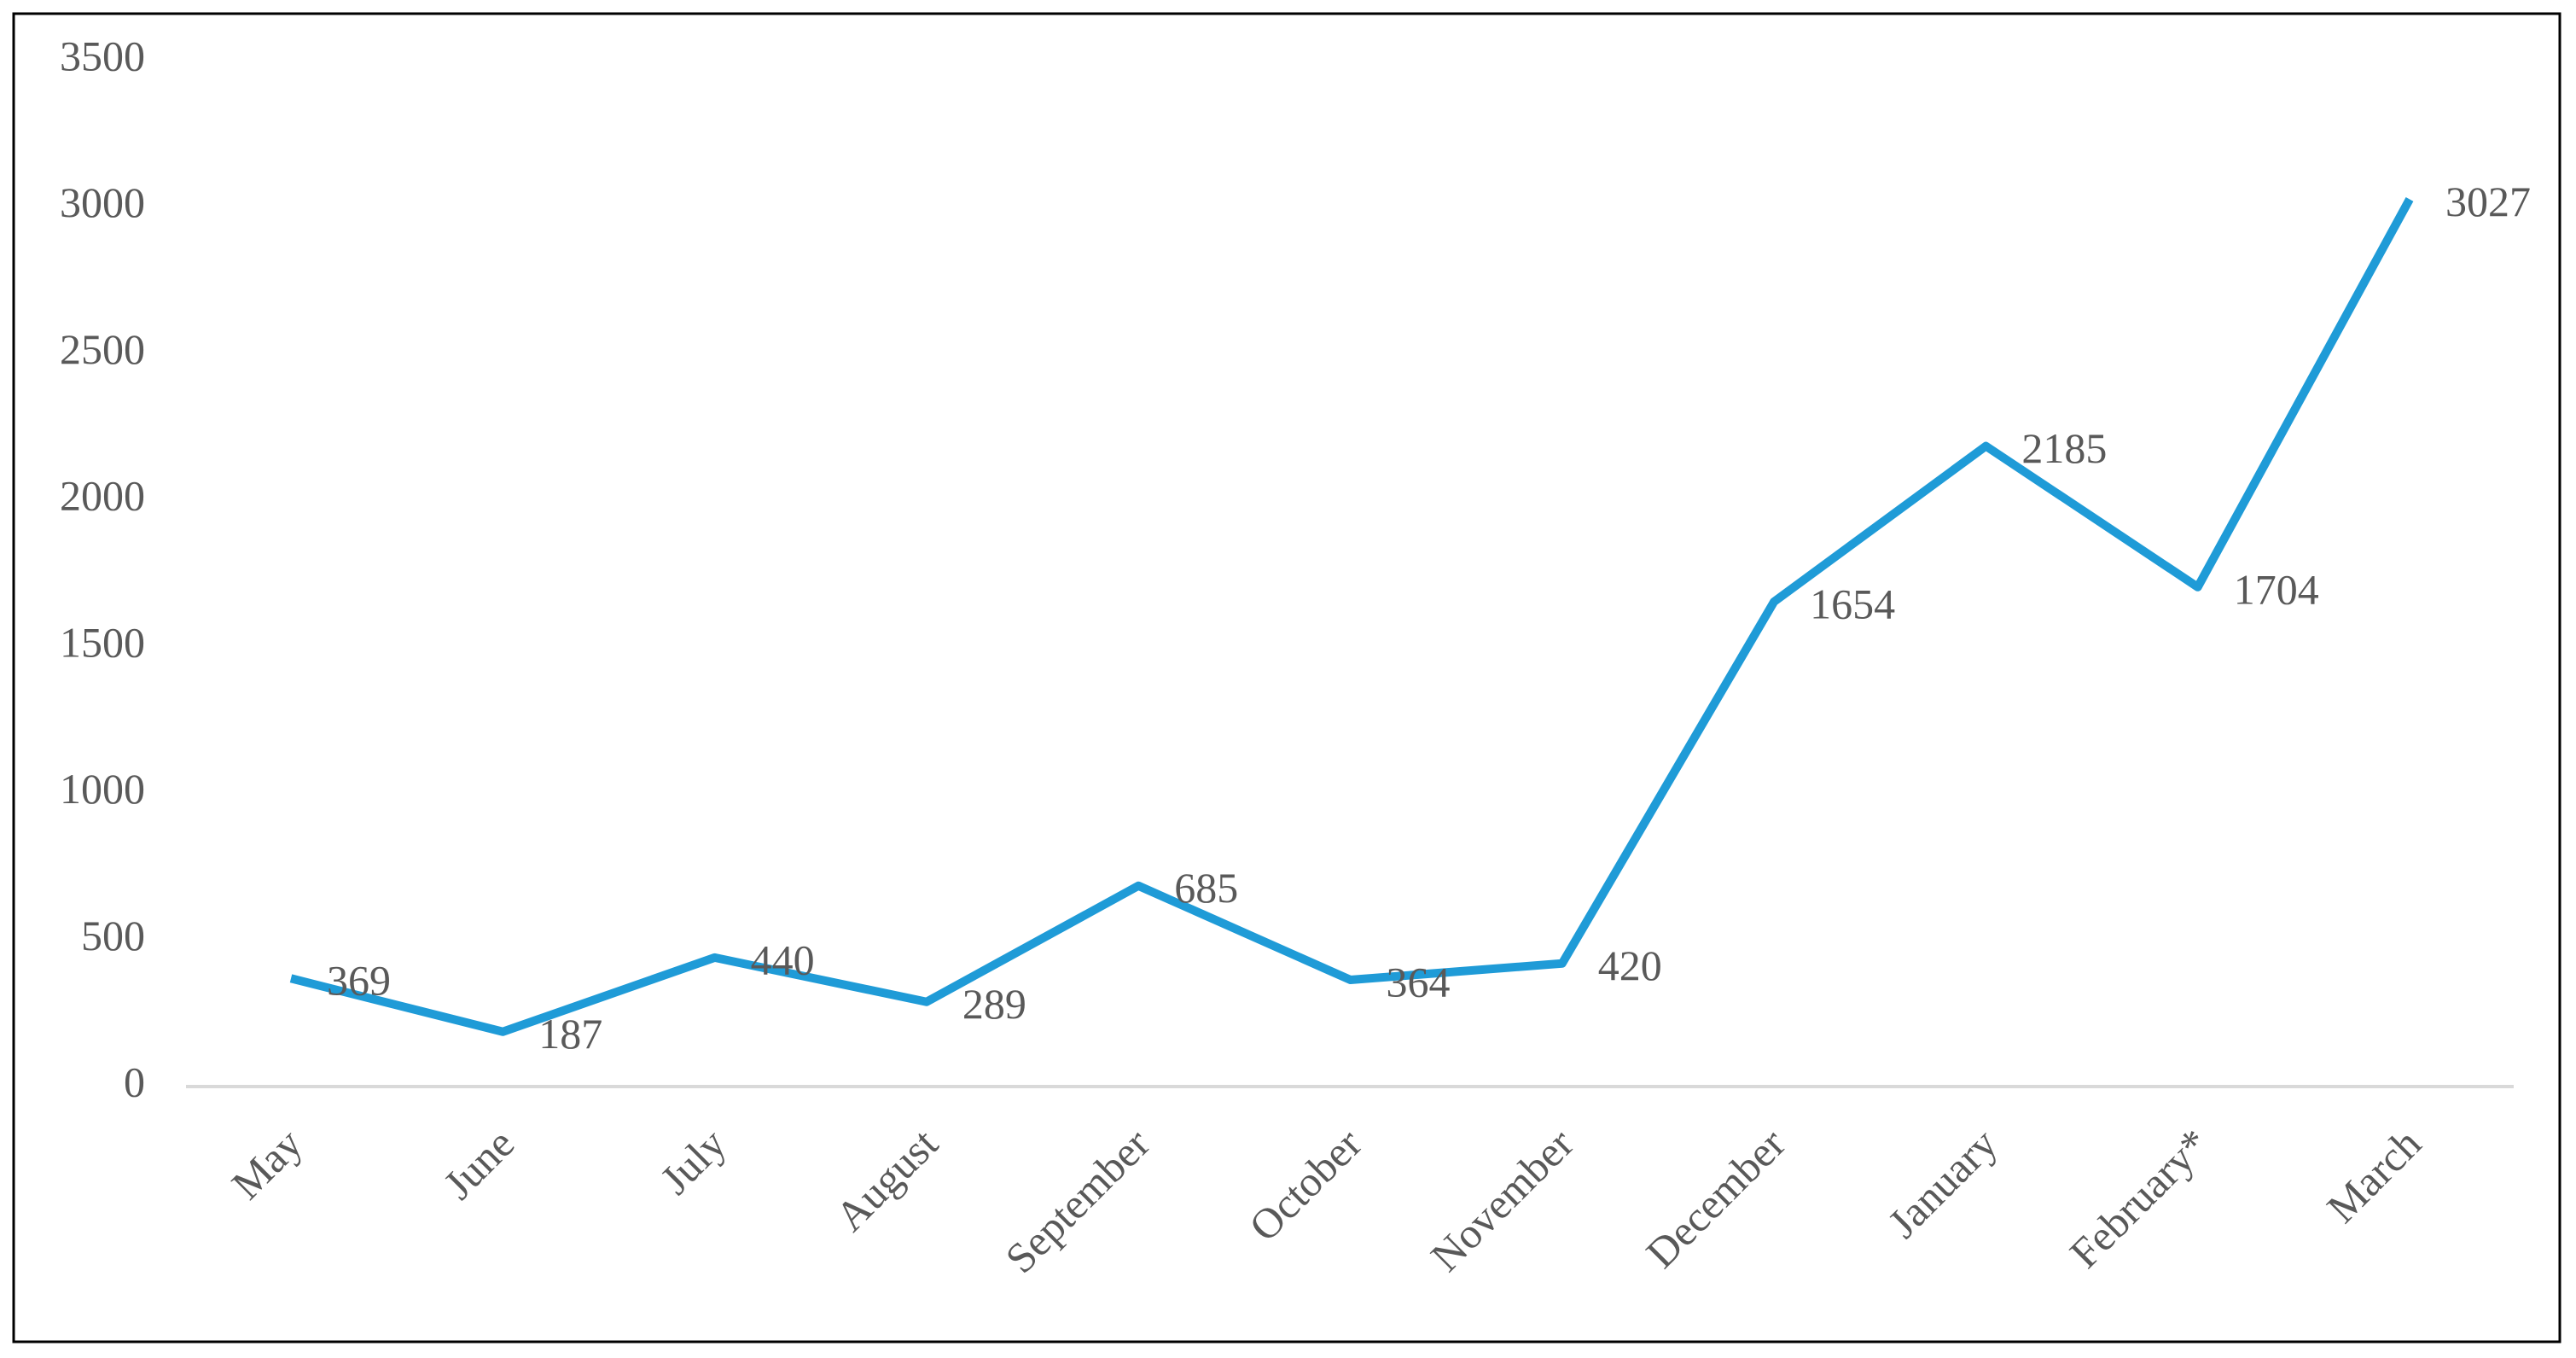 This screenshot has height=1358, width=2576. Describe the element at coordinates (103, 789) in the screenshot. I see `y-tick-label: 1000` at that location.